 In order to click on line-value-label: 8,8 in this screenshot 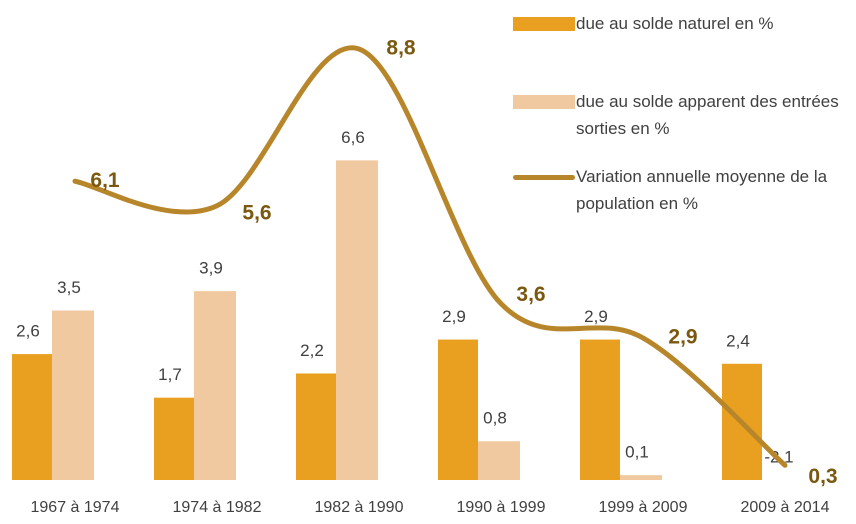, I will do `click(401, 48)`.